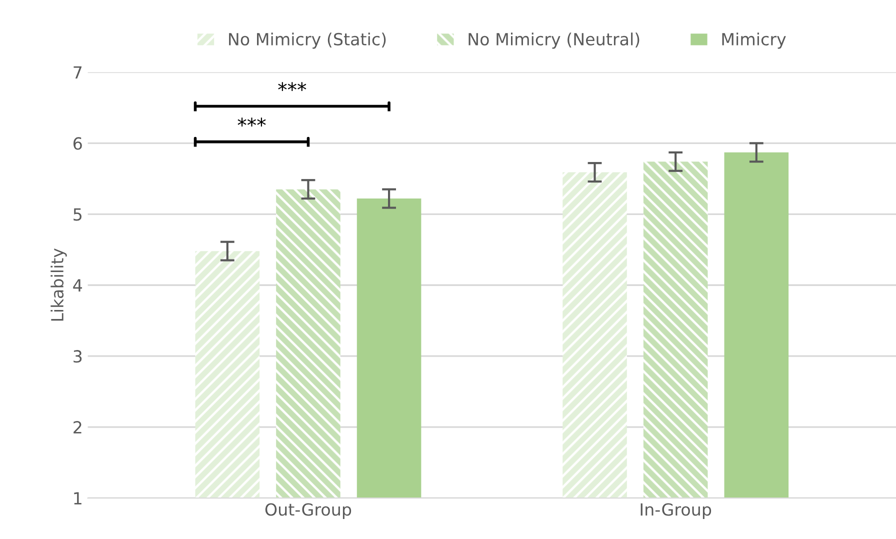 This screenshot has height=539, width=896. Describe the element at coordinates (676, 511) in the screenshot. I see `x-tick-label: In-Group` at that location.